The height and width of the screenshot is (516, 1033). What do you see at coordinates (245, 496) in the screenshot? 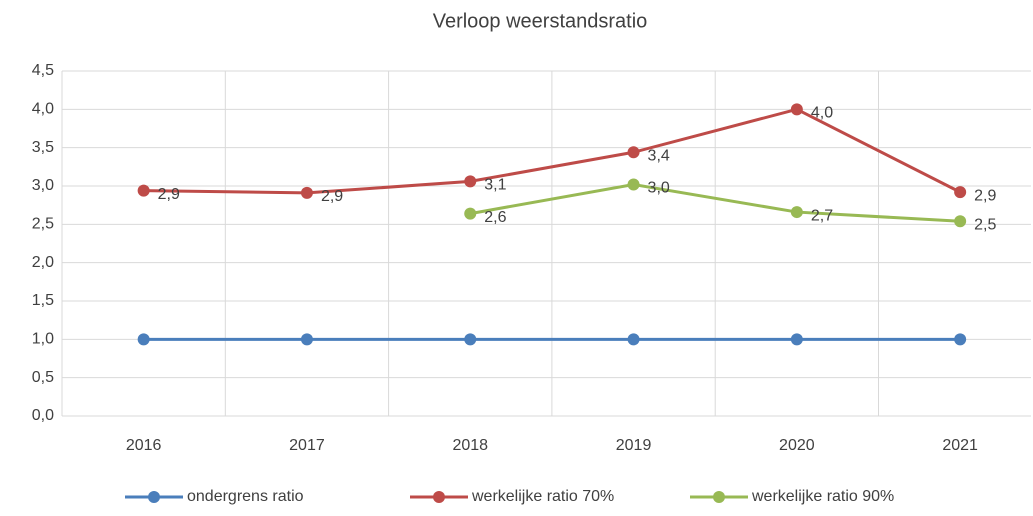
I see `legend-label: ondergrens ratio` at bounding box center [245, 496].